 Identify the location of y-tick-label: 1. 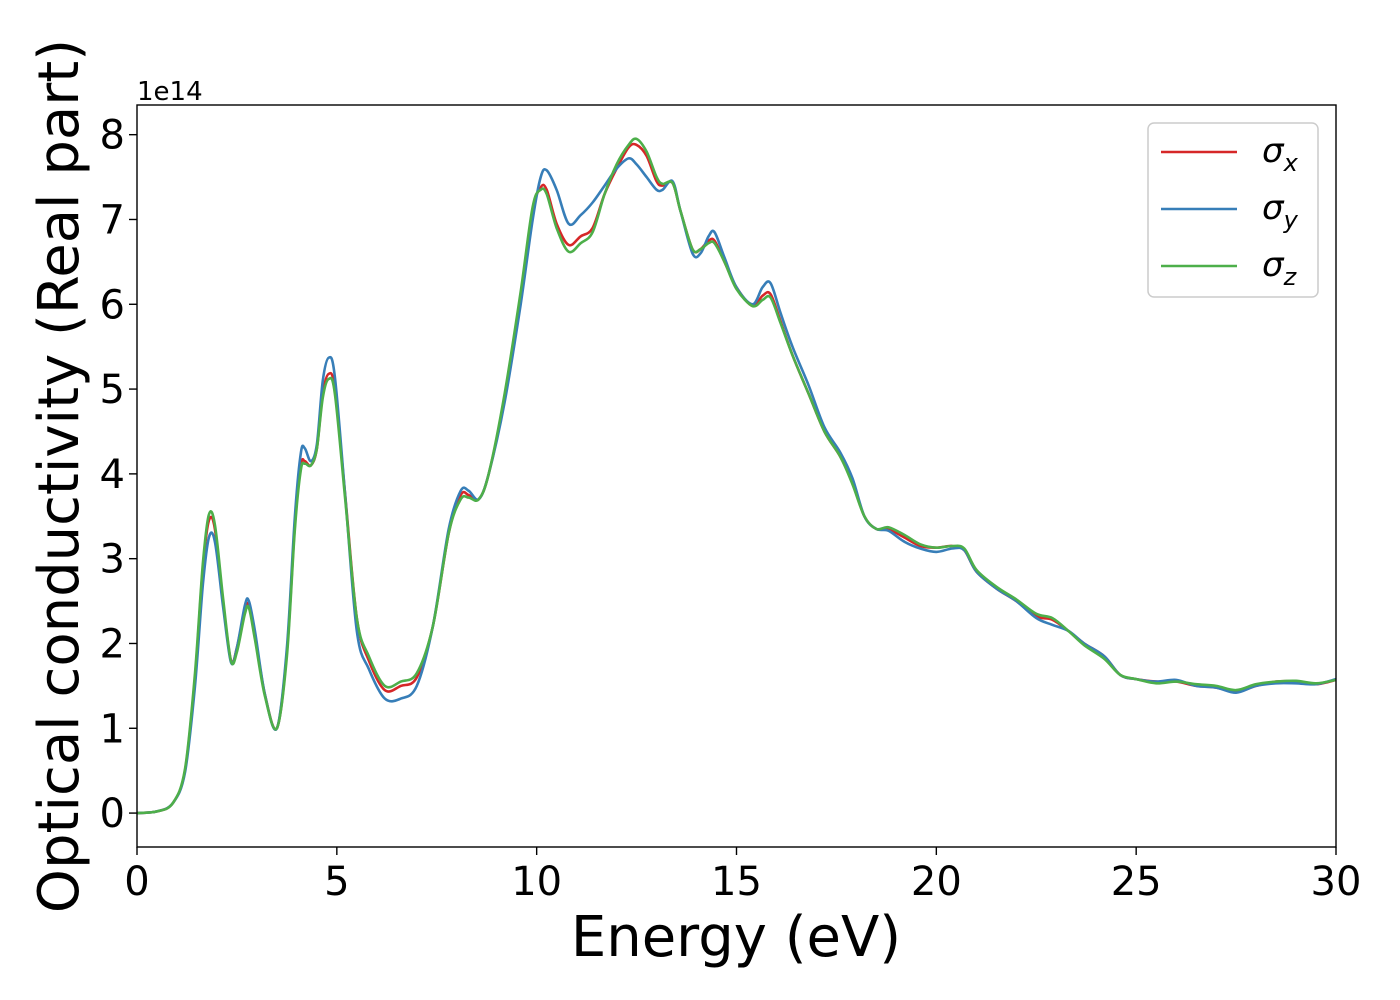
(112, 729).